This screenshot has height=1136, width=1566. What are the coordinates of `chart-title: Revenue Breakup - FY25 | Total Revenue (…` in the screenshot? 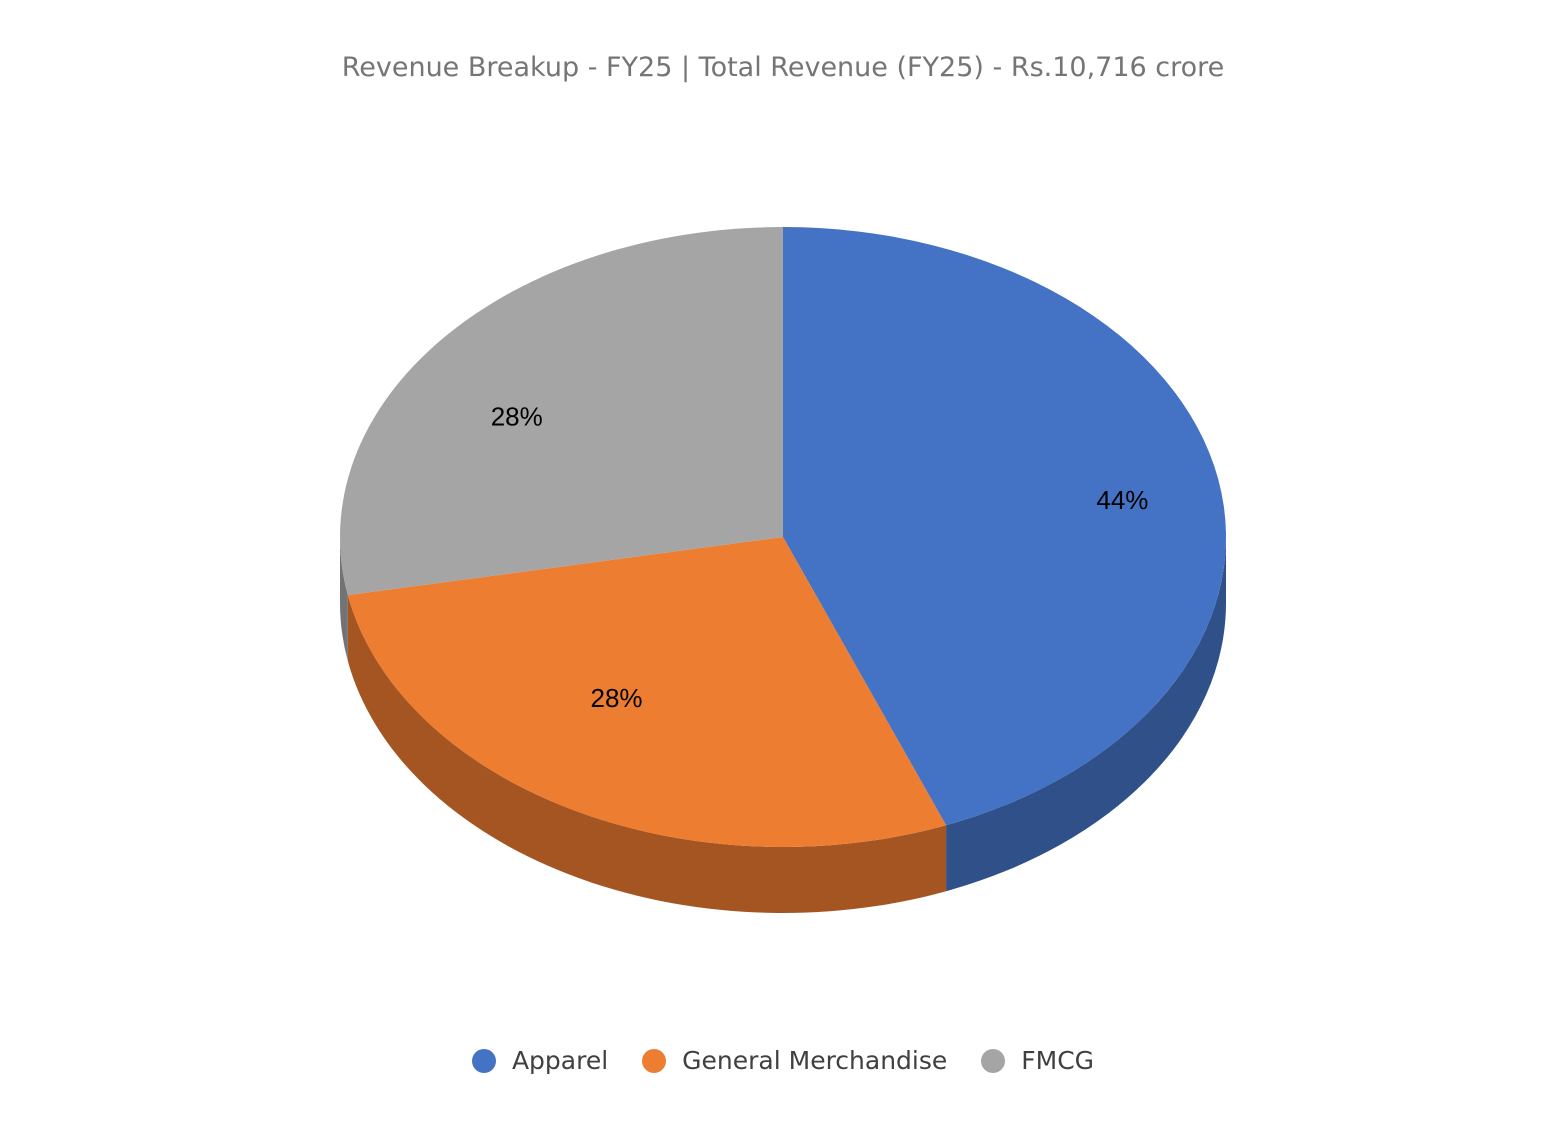 It's located at (783, 67).